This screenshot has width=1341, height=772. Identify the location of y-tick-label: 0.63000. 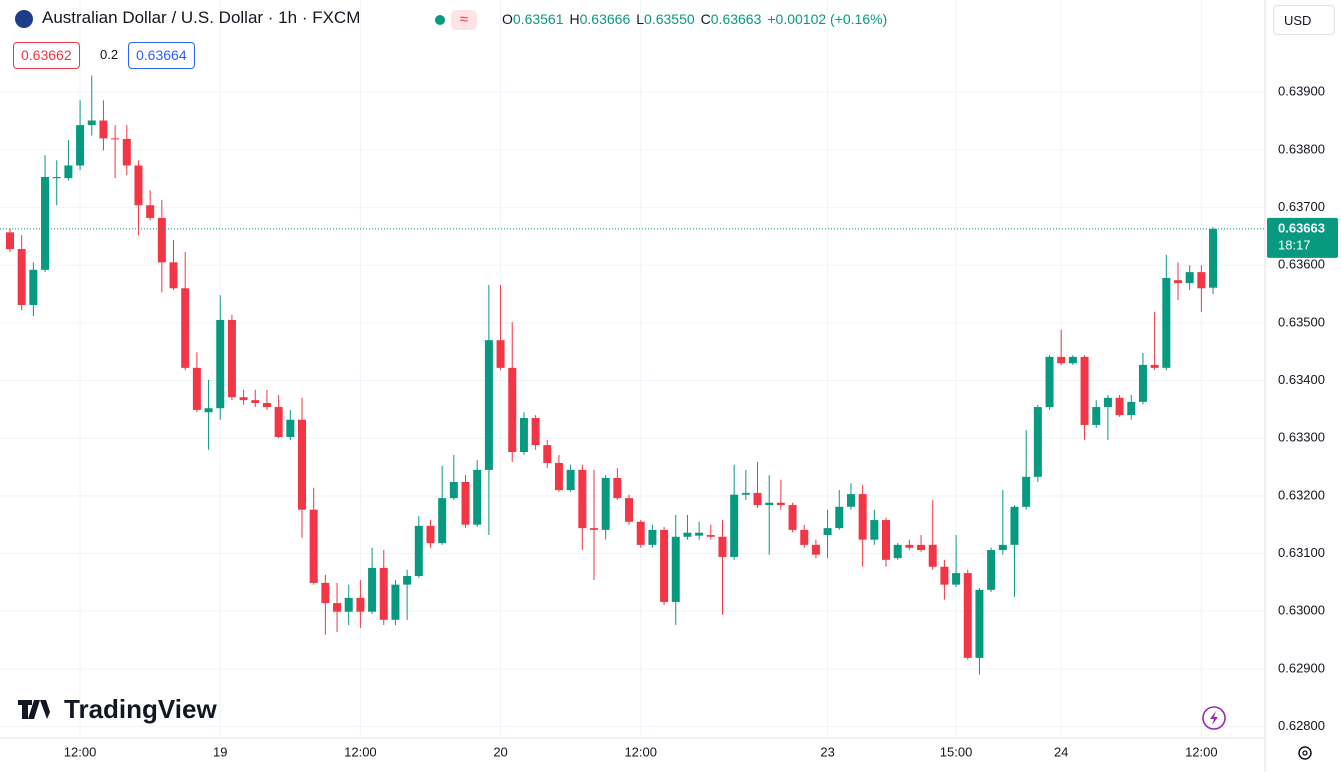
(1301, 610).